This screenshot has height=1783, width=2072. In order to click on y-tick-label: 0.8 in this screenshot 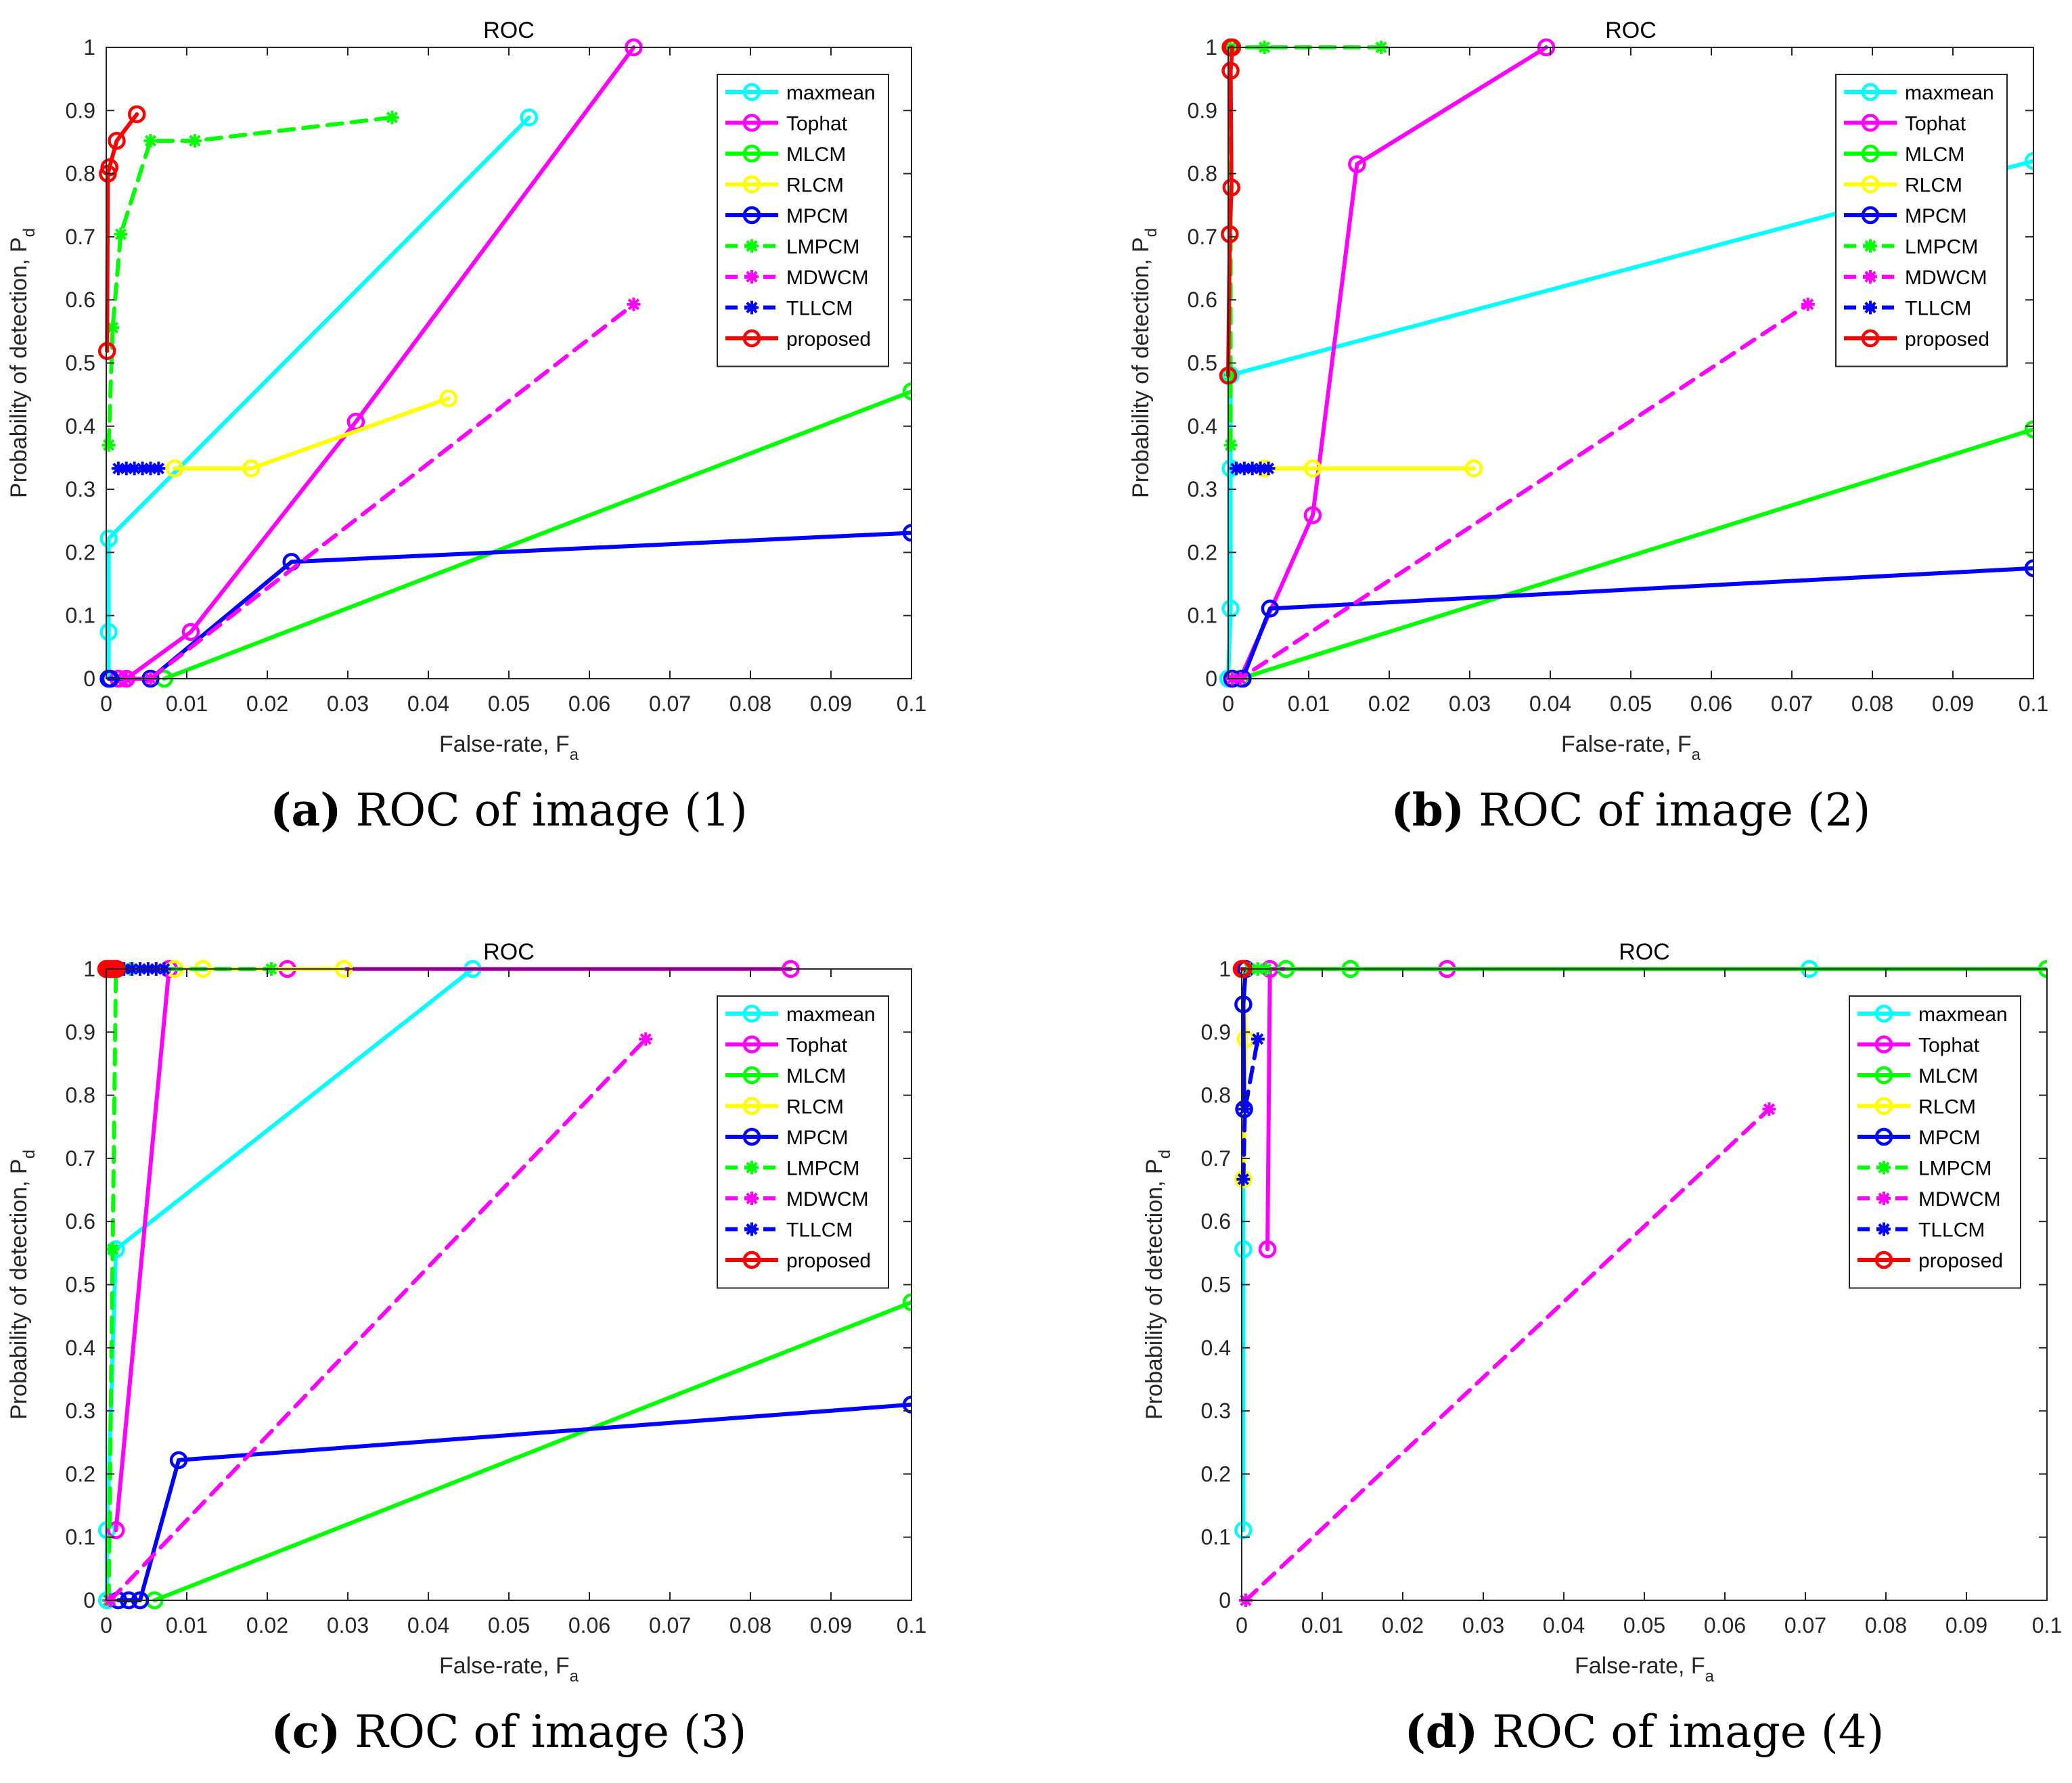, I will do `click(80, 174)`.